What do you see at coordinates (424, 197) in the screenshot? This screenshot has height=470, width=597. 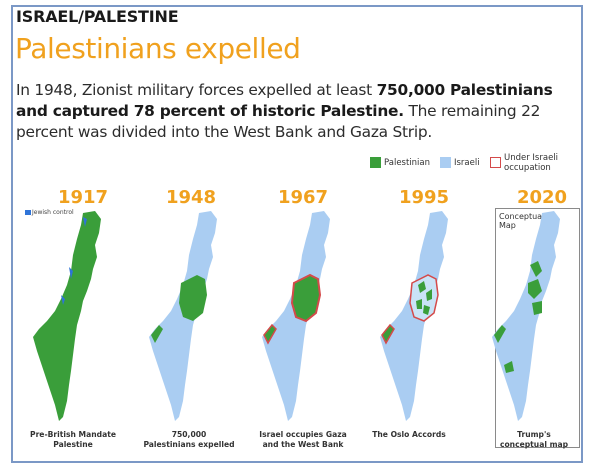 I see `year-1995: 1995` at bounding box center [424, 197].